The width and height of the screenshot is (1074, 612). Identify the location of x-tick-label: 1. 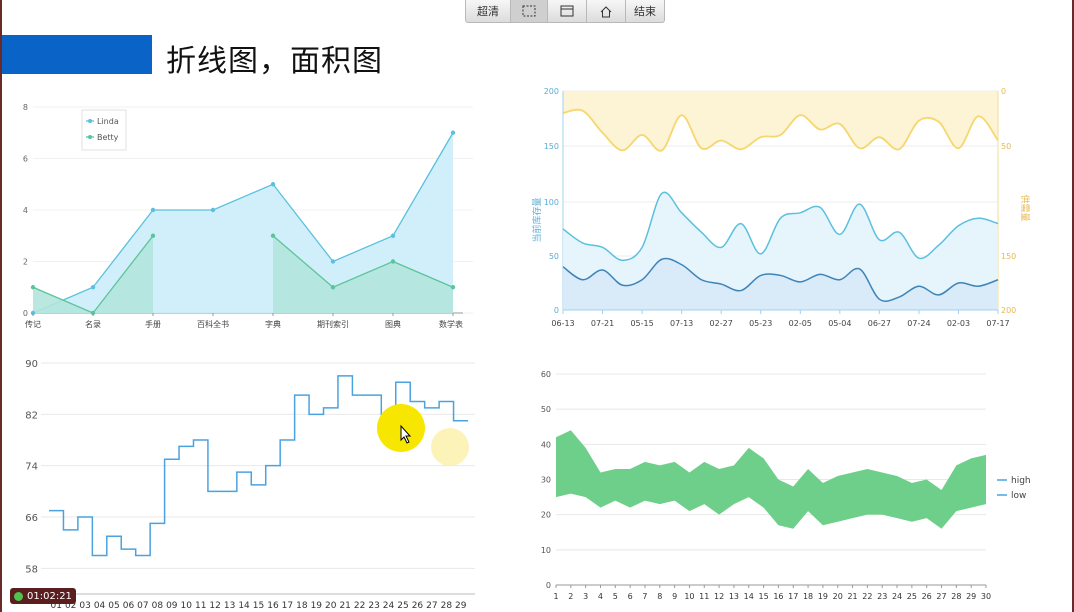
(555, 596).